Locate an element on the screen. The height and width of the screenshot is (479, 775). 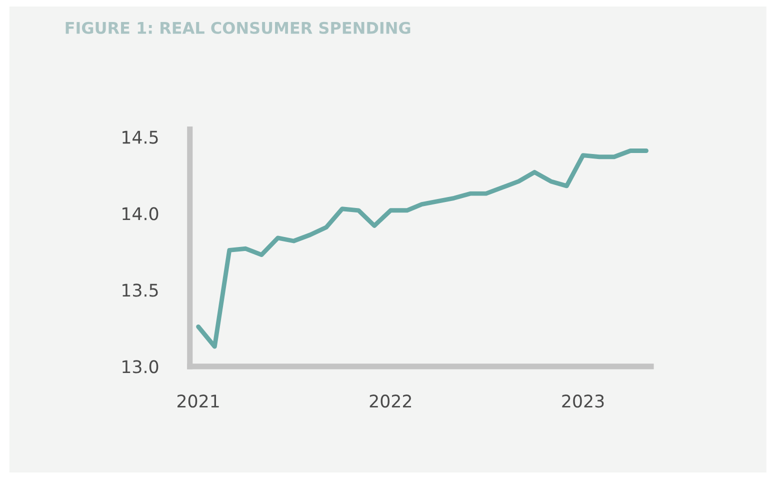
y-tick-label: 14.0 is located at coordinates (140, 213).